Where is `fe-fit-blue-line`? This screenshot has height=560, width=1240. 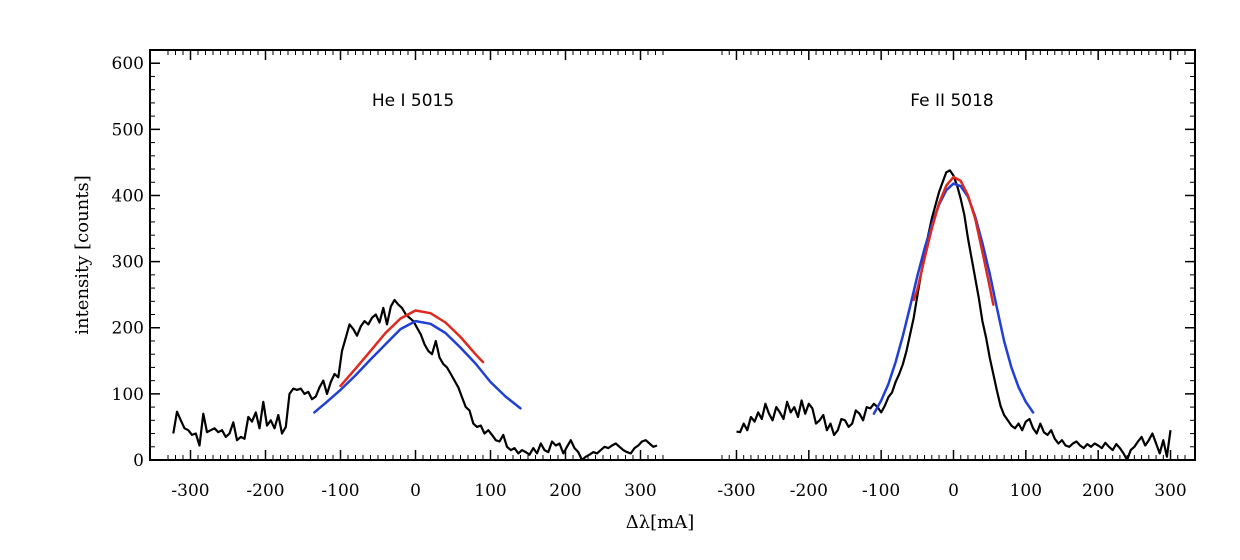
fe-fit-blue-line is located at coordinates (953, 298).